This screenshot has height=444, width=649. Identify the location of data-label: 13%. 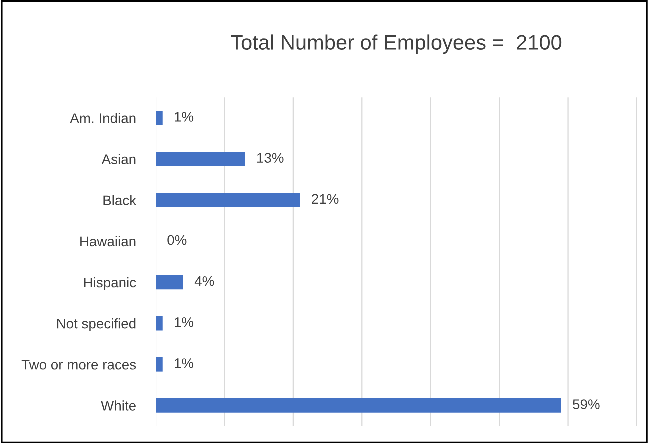
(271, 158).